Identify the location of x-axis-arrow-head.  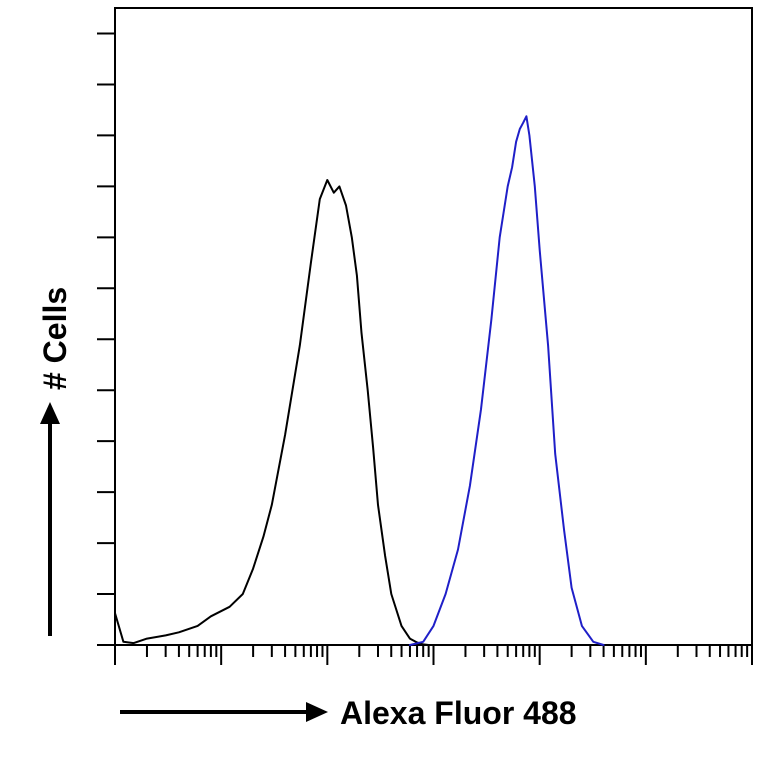
(317, 712).